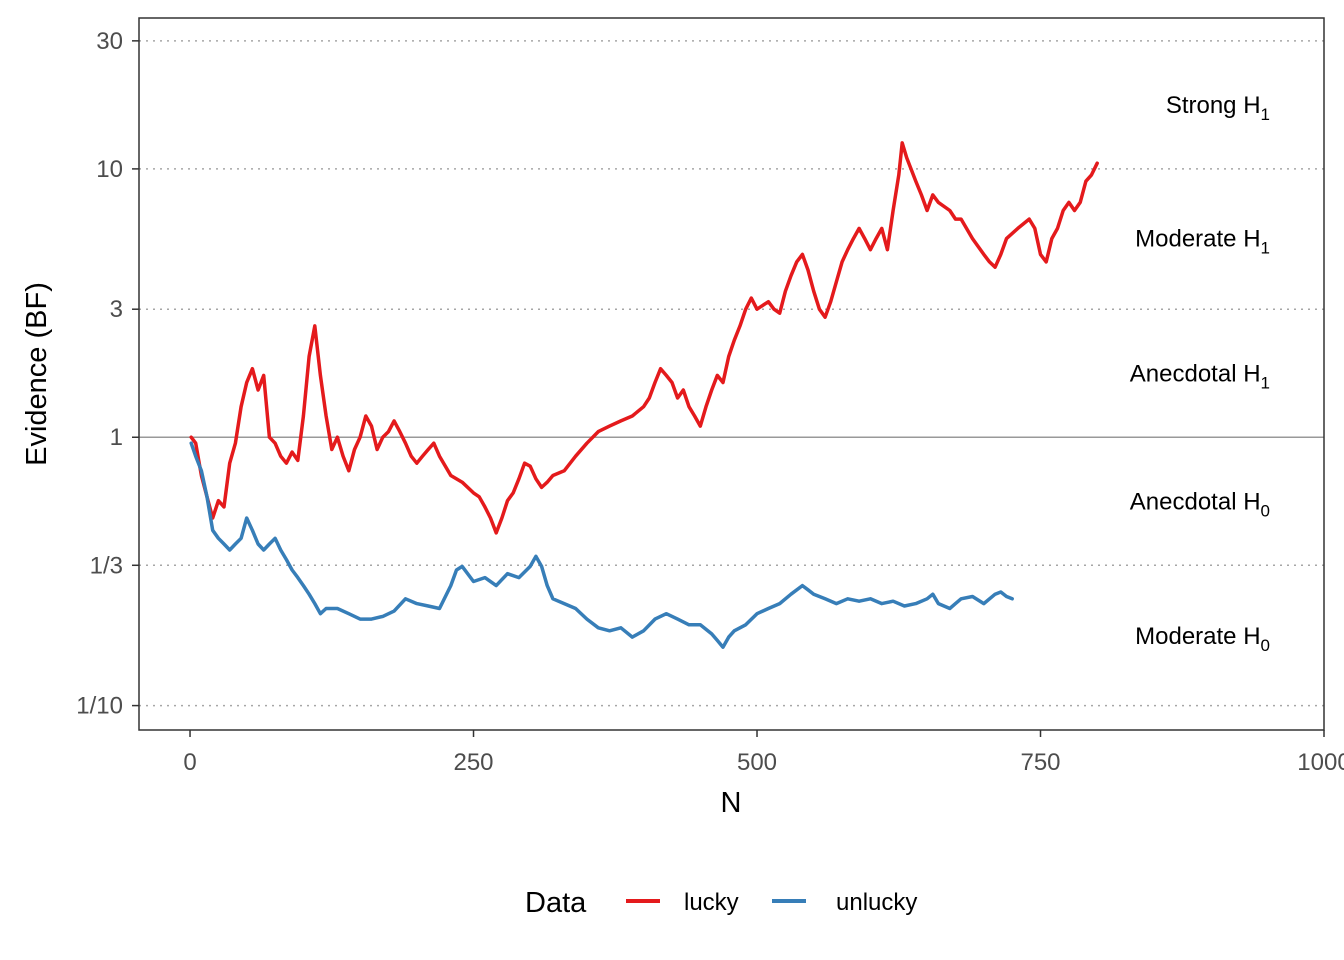 The width and height of the screenshot is (1344, 960). What do you see at coordinates (116, 309) in the screenshot?
I see `y-tick-label-3: 3` at bounding box center [116, 309].